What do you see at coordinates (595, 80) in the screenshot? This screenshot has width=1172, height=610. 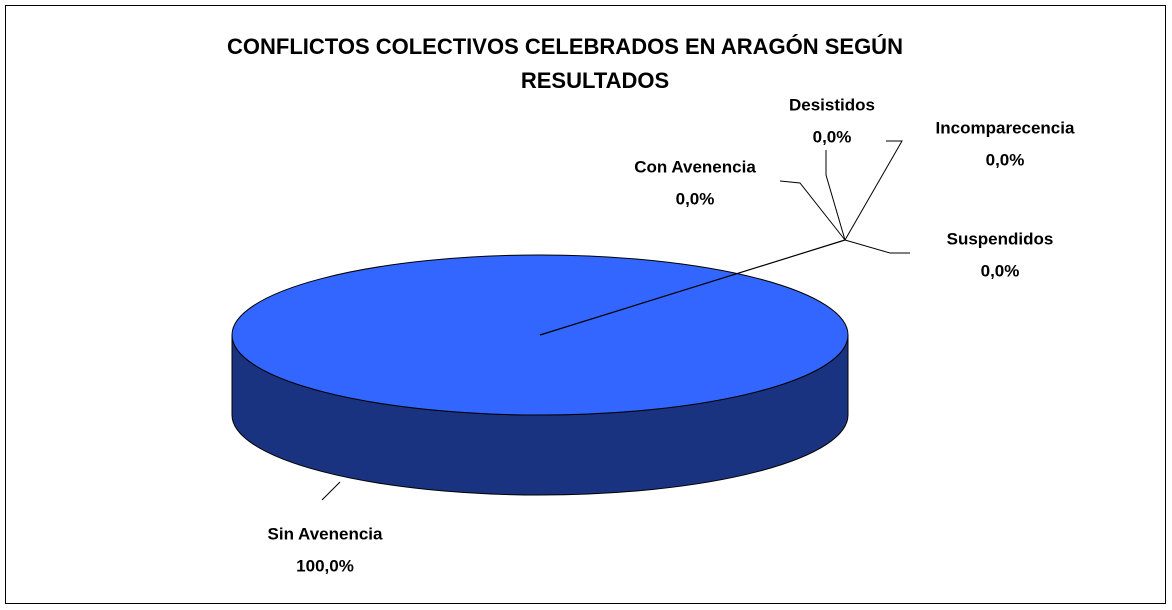 I see `title-line: RESULTADOS` at bounding box center [595, 80].